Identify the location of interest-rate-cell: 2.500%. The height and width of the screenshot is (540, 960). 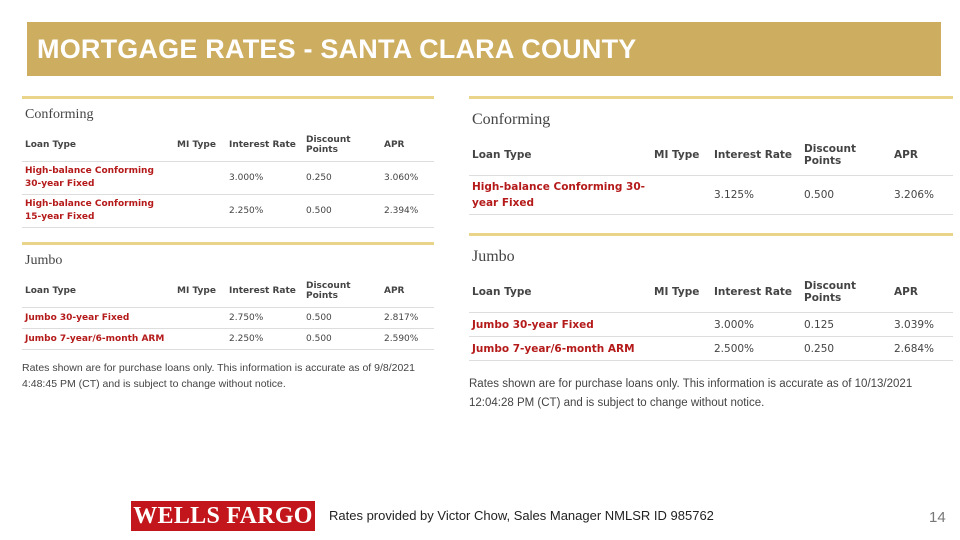
(756, 348).